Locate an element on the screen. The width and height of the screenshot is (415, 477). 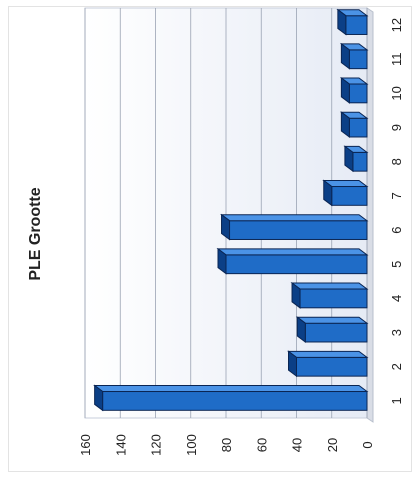
category-tick-label: 10 is located at coordinates (396, 93).